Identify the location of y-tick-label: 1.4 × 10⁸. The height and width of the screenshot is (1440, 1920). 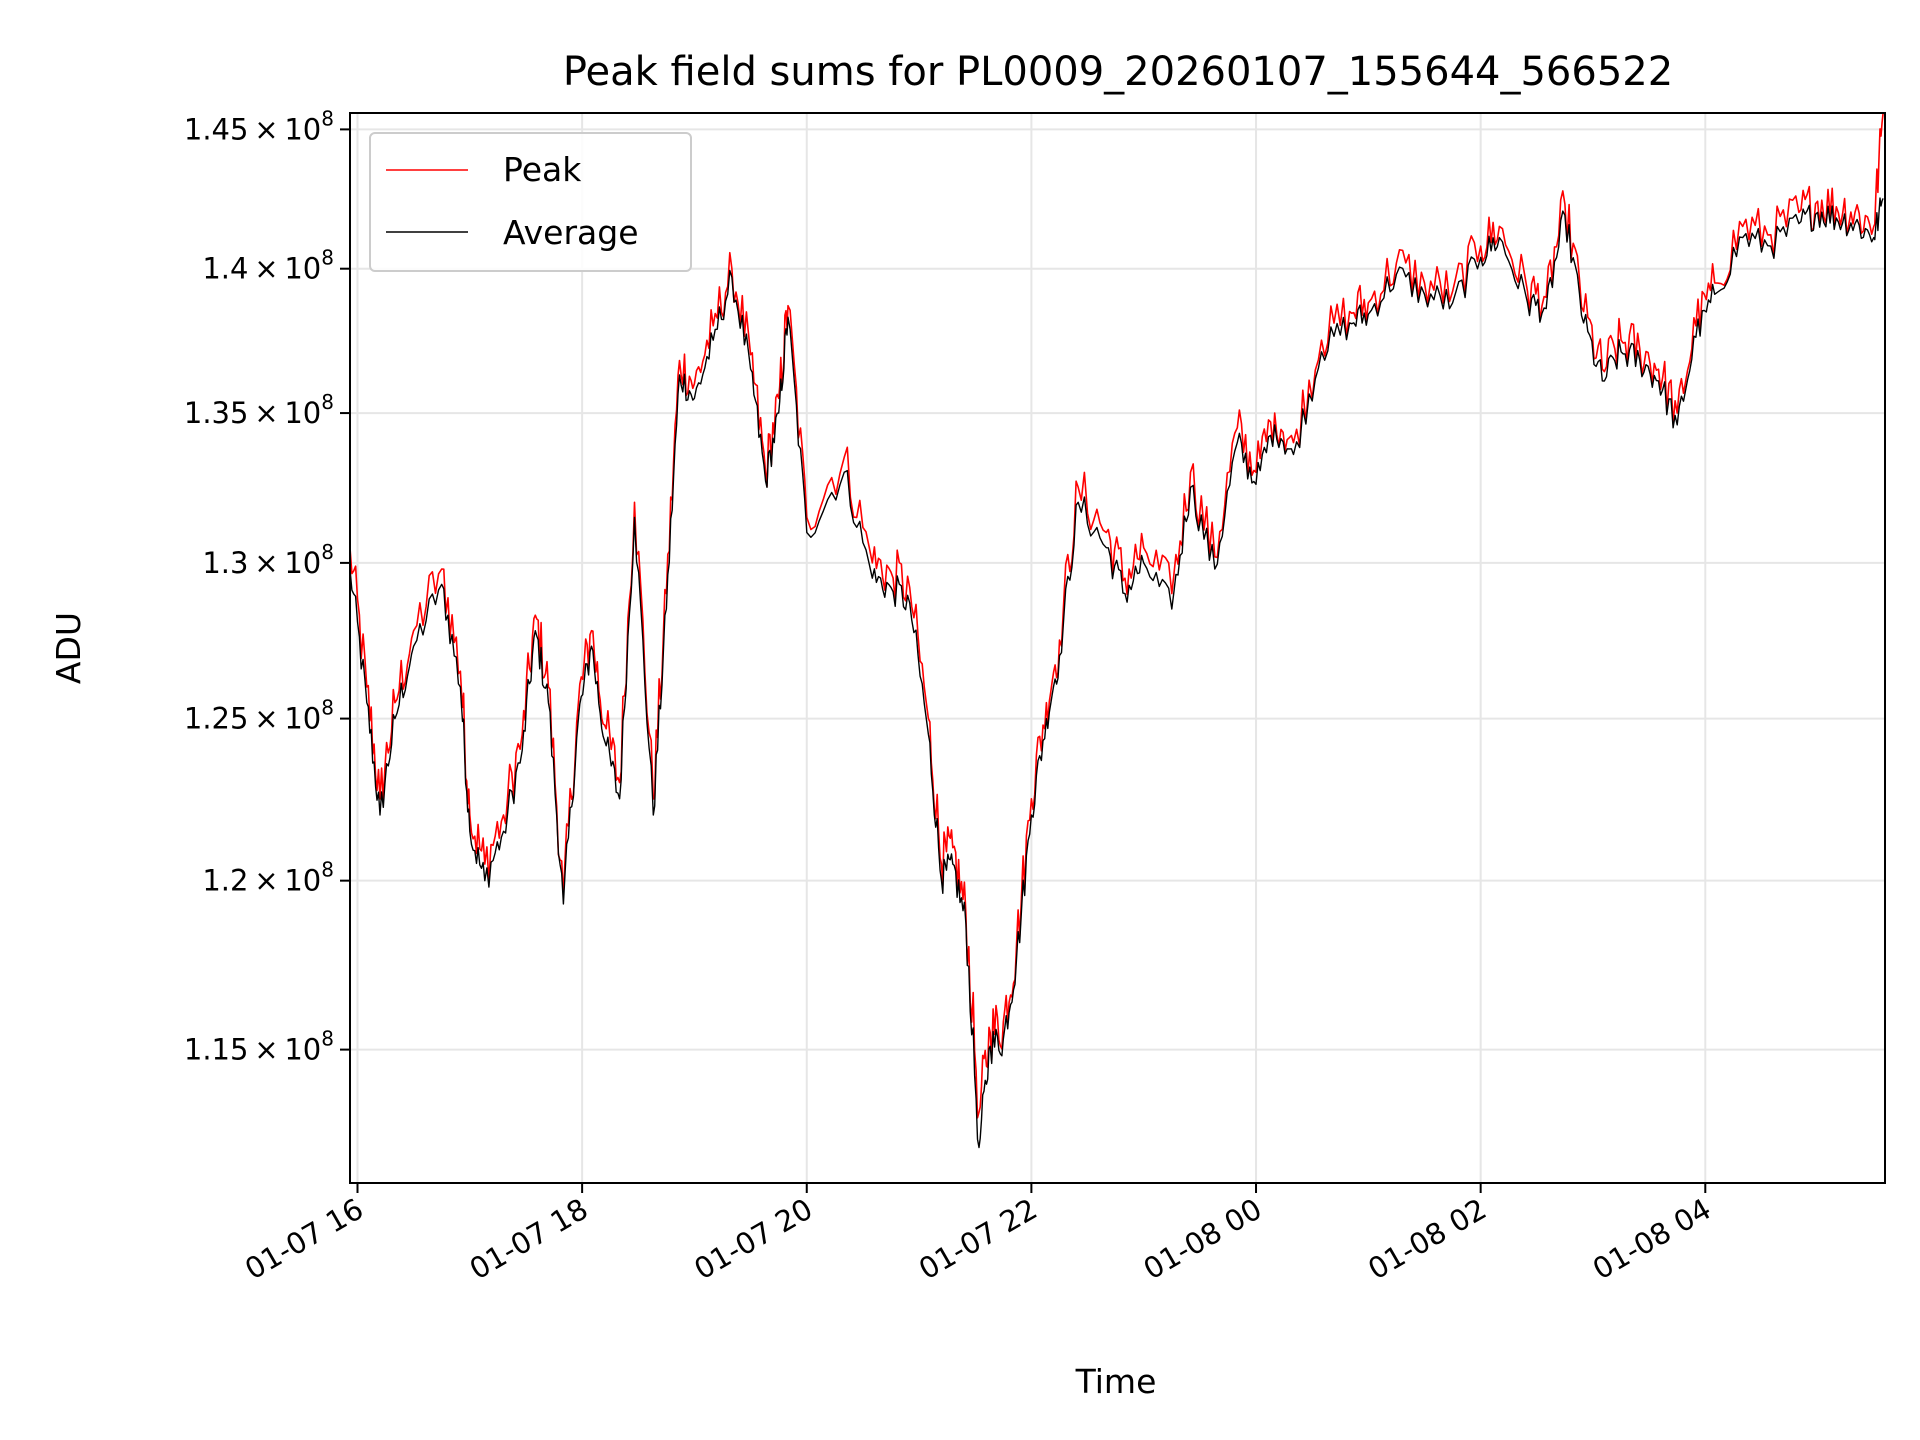
(268, 266).